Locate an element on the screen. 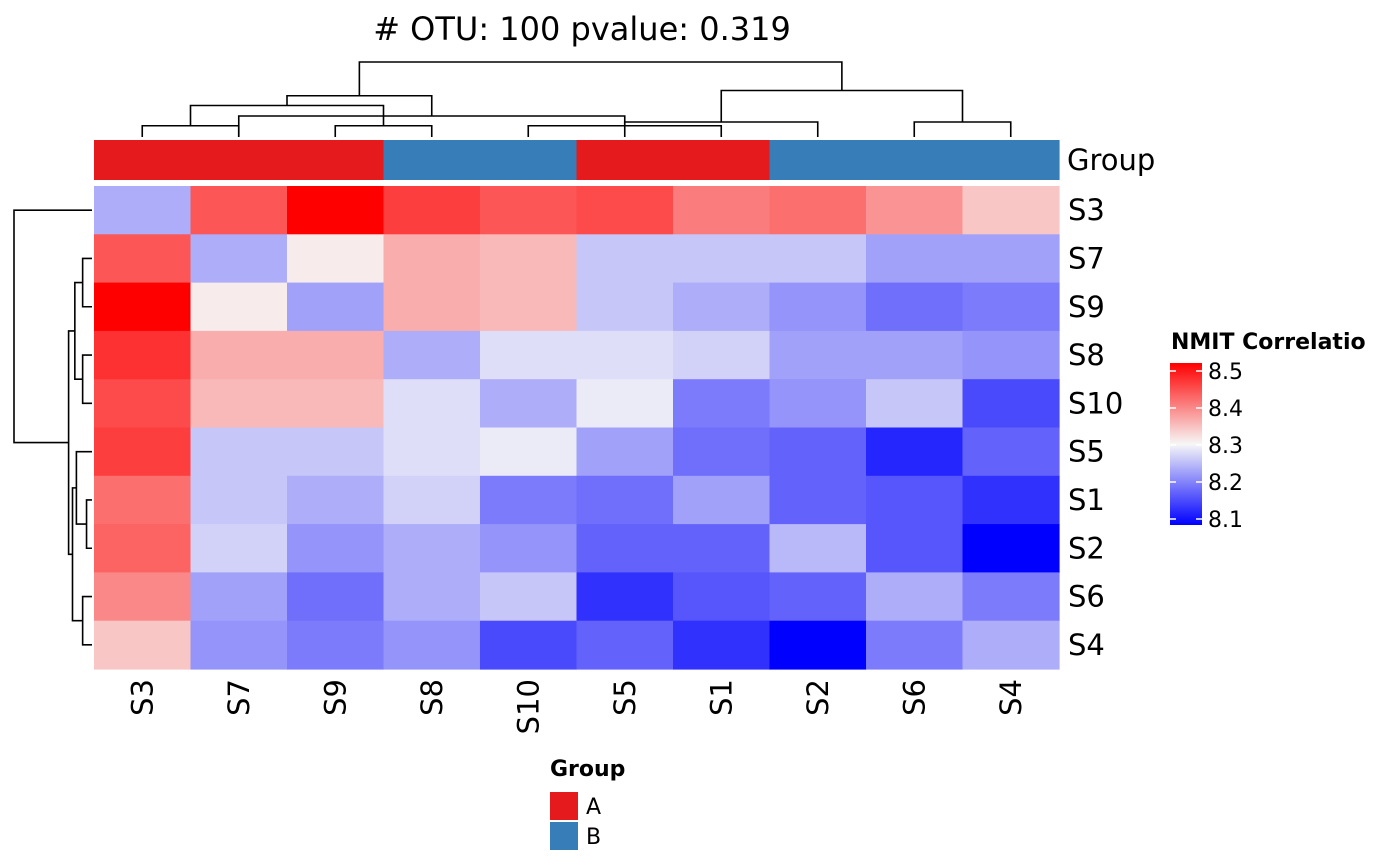 This screenshot has height=866, width=1400. column-label: S2 is located at coordinates (818, 697).